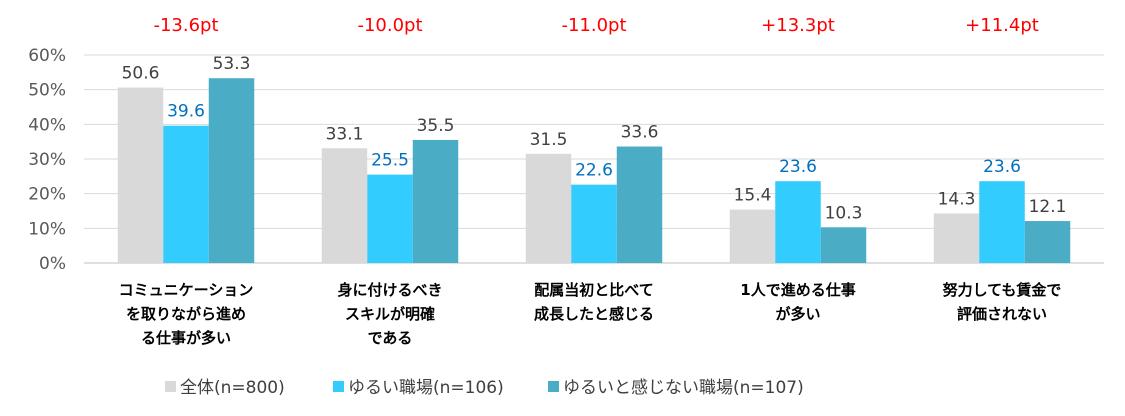  I want to click on data-label: 33.1, so click(345, 134).